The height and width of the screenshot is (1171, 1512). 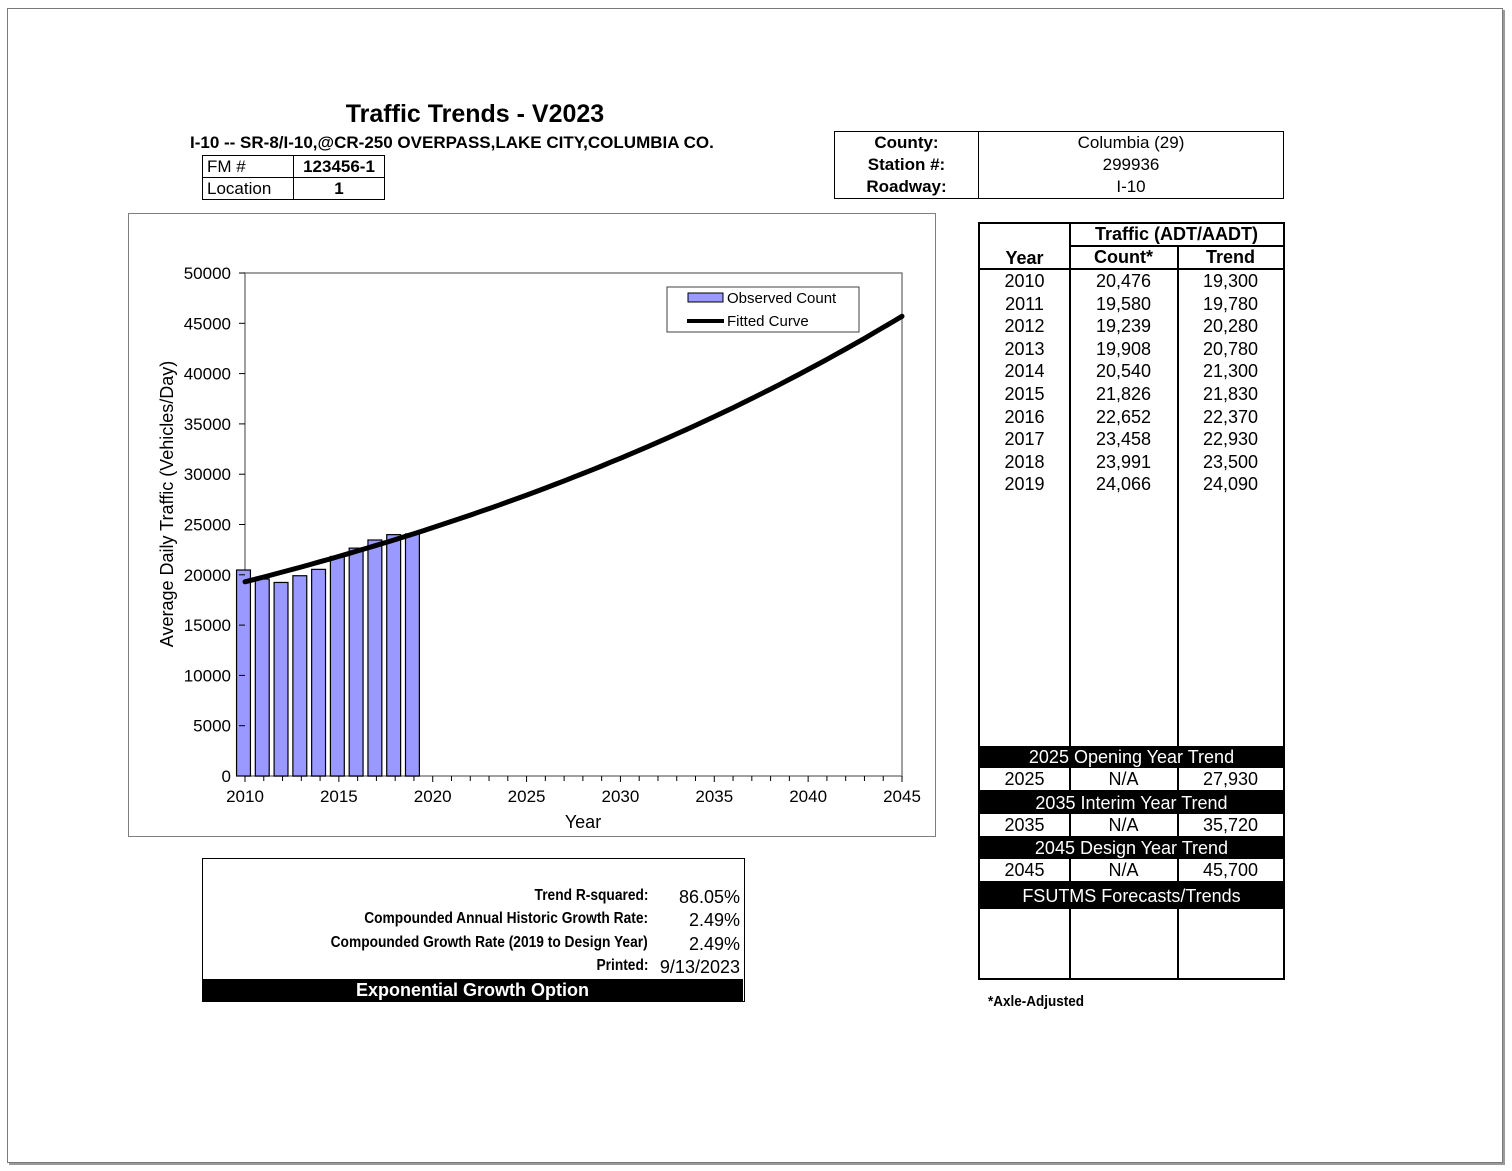 I want to click on design-count: N/A, so click(x=1123, y=870).